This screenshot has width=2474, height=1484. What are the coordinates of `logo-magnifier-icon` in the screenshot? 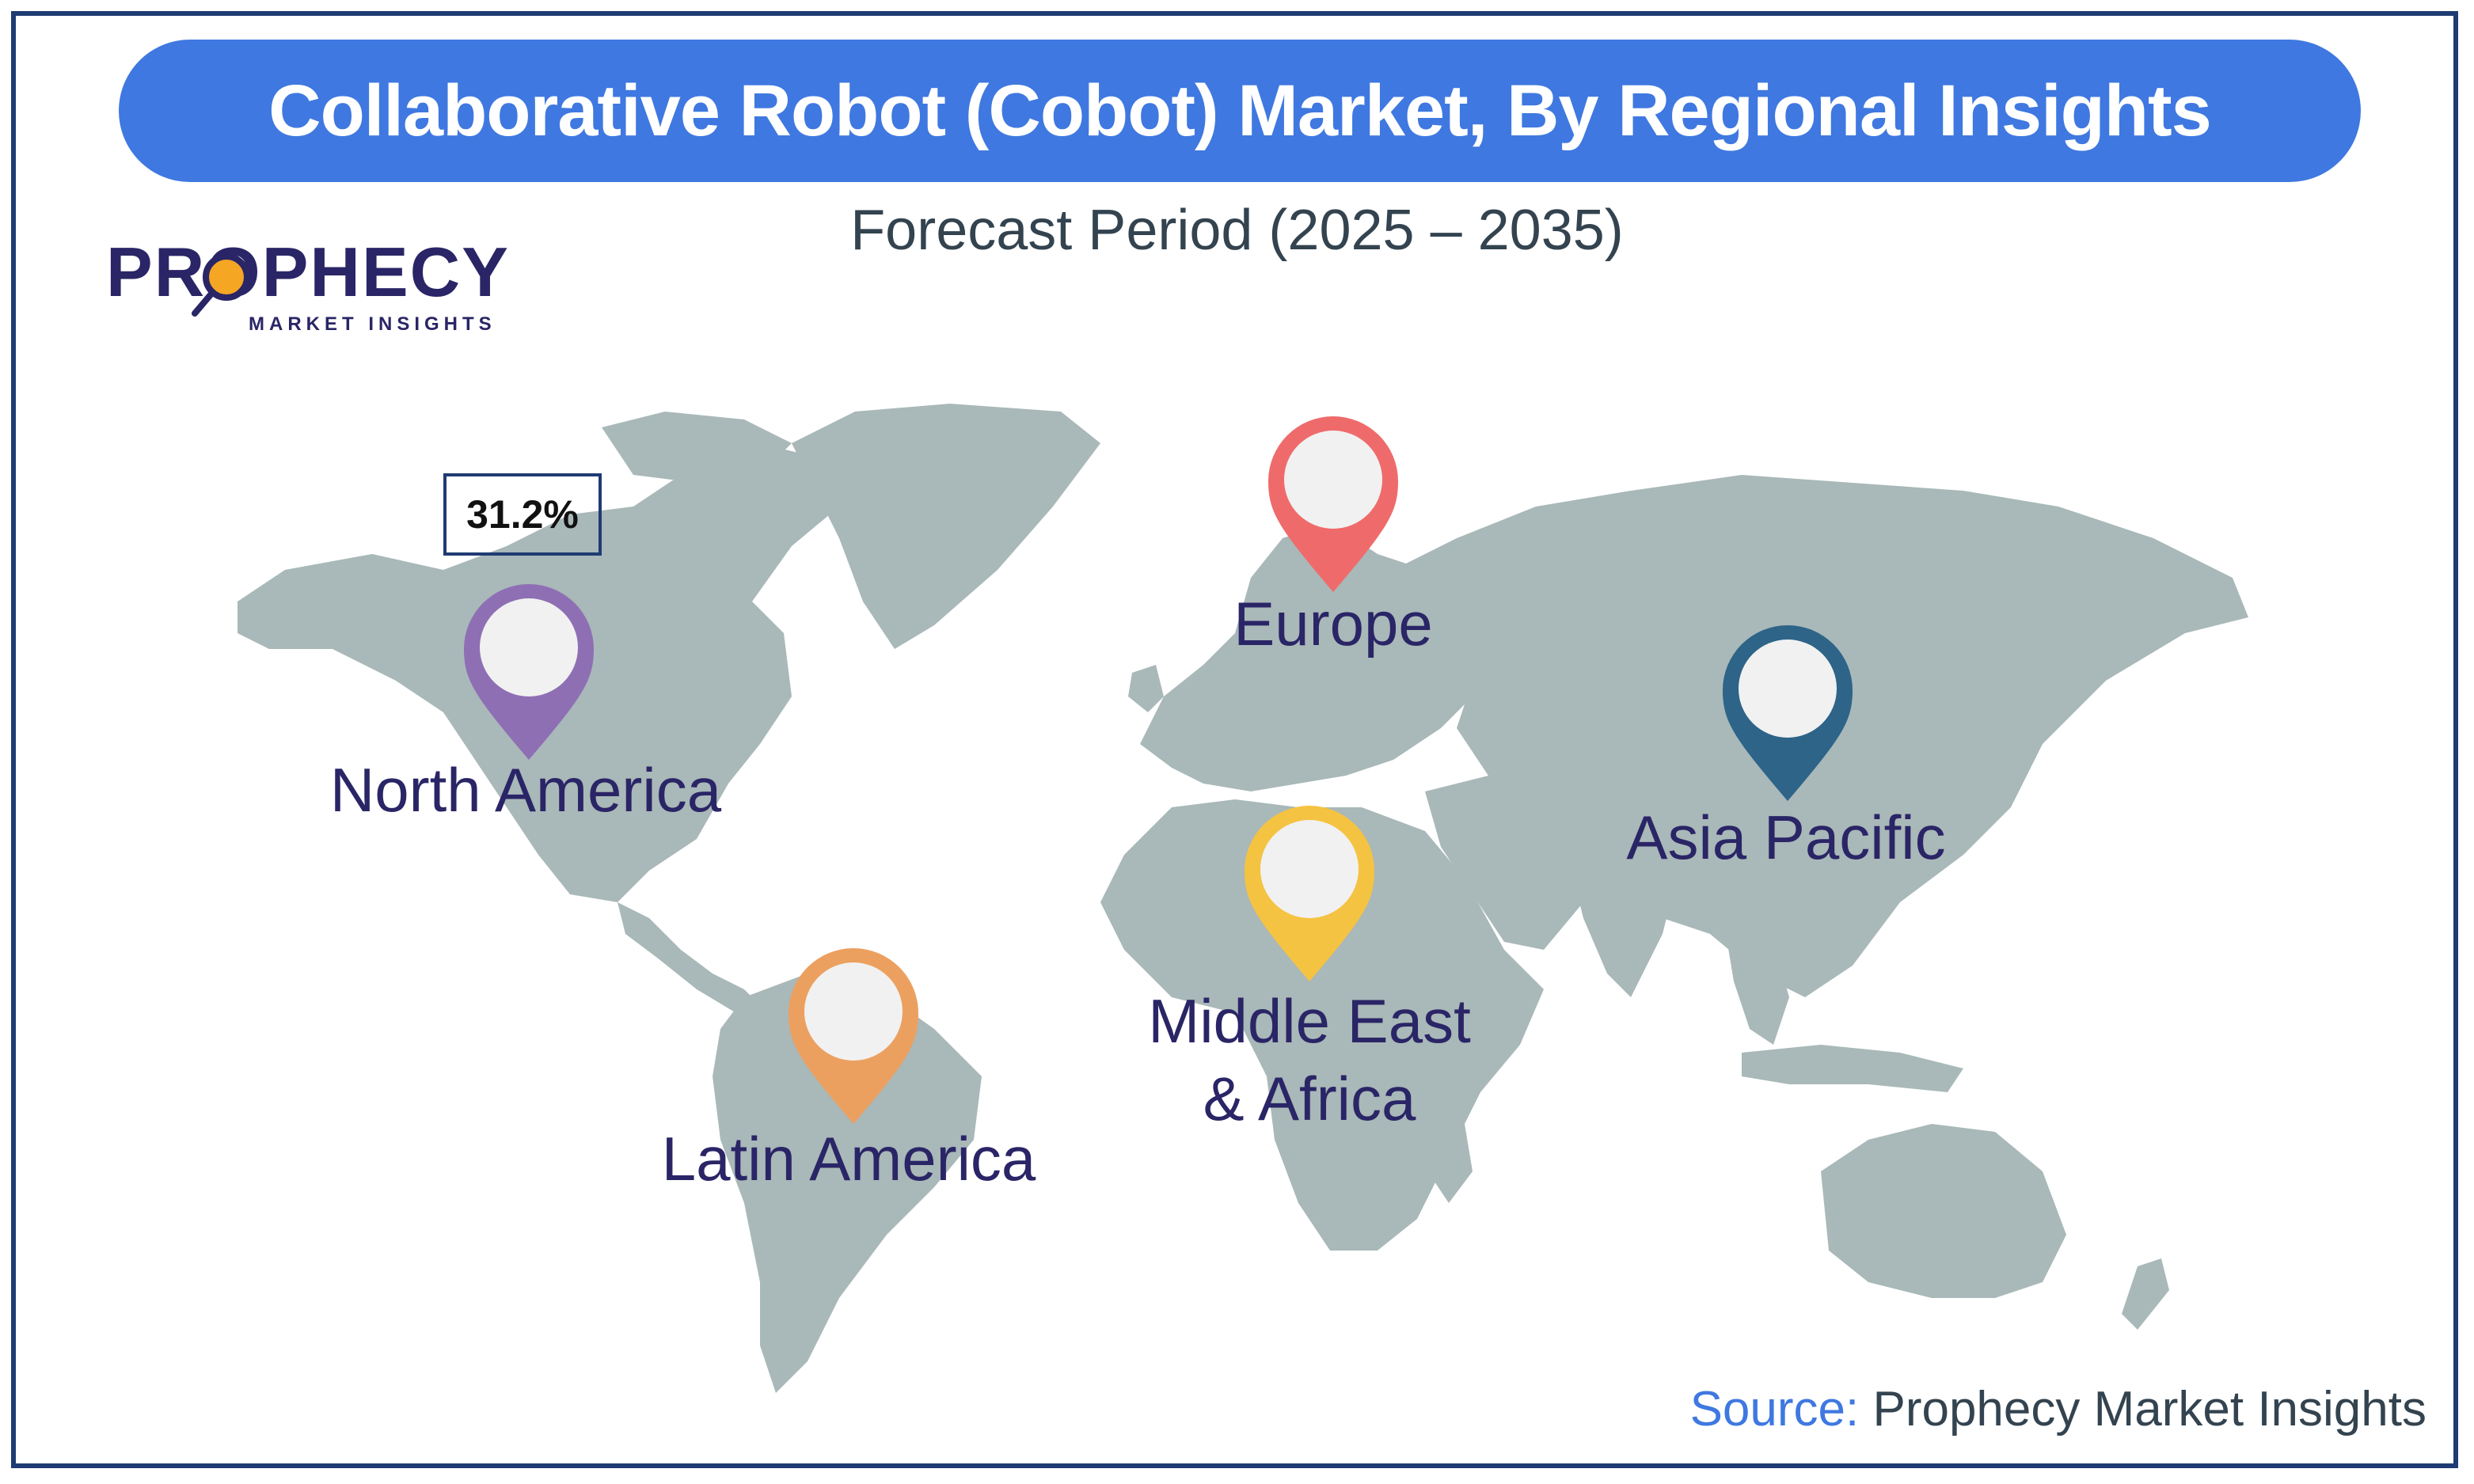 It's located at (221, 285).